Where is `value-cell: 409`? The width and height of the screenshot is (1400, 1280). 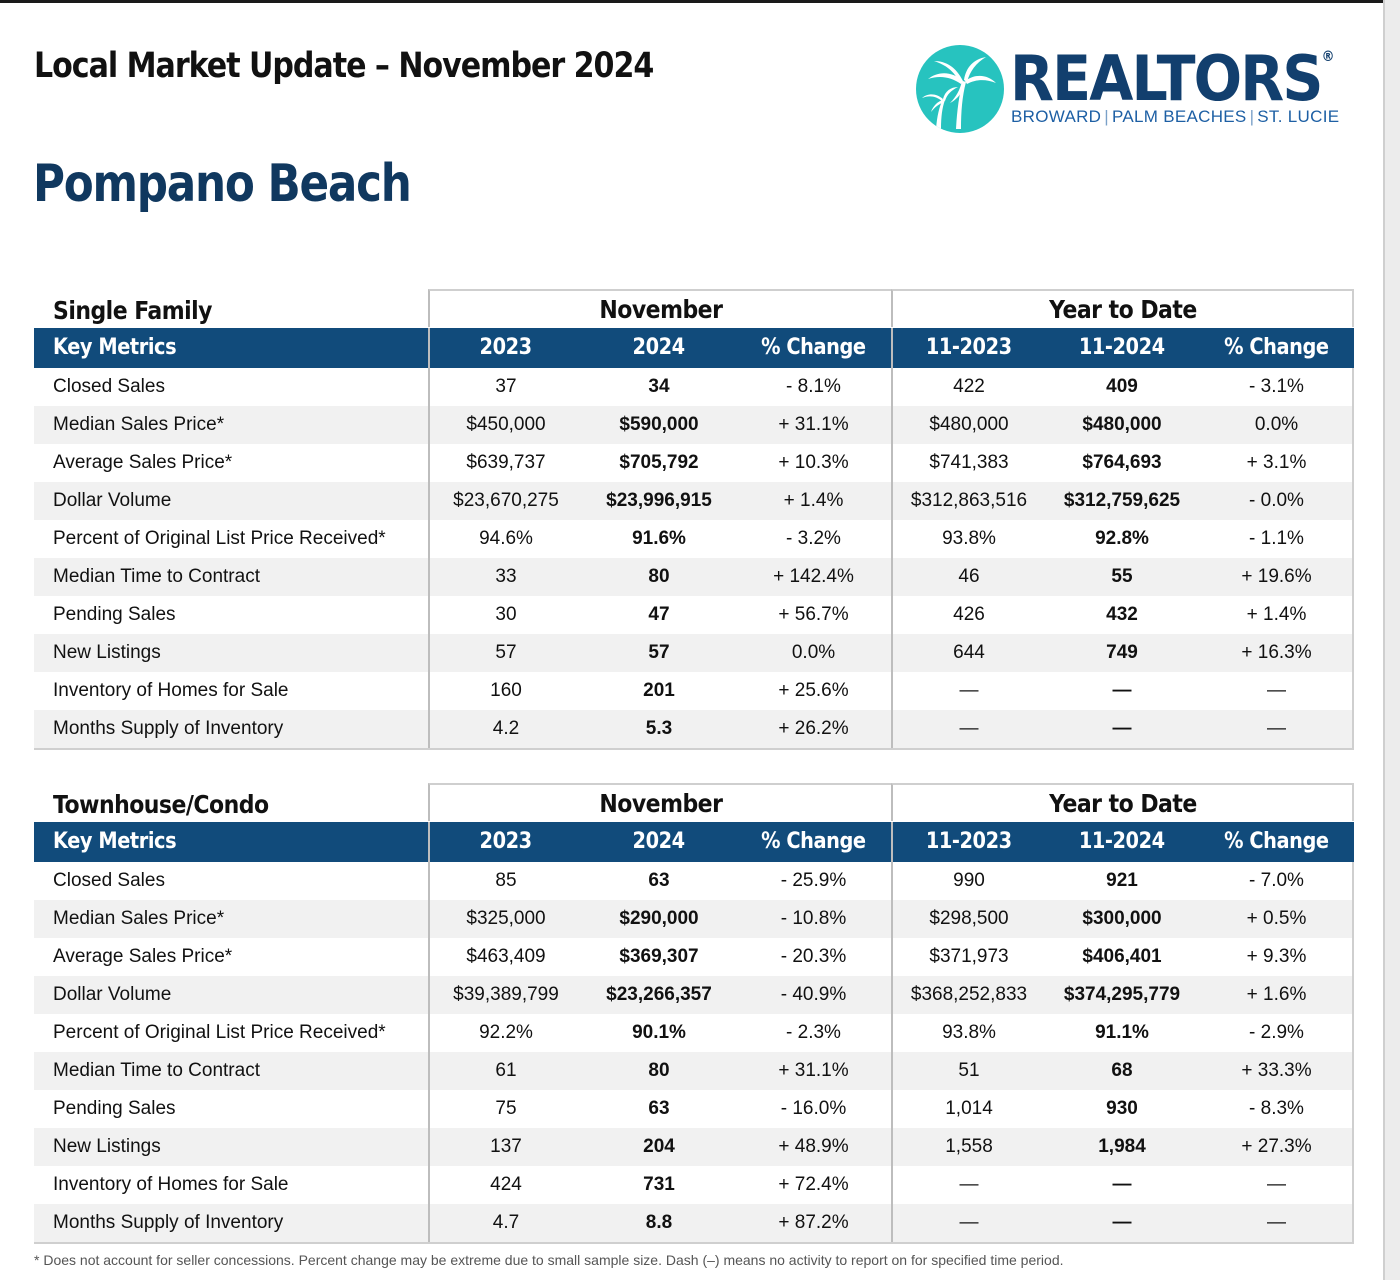
value-cell: 409 is located at coordinates (1122, 386).